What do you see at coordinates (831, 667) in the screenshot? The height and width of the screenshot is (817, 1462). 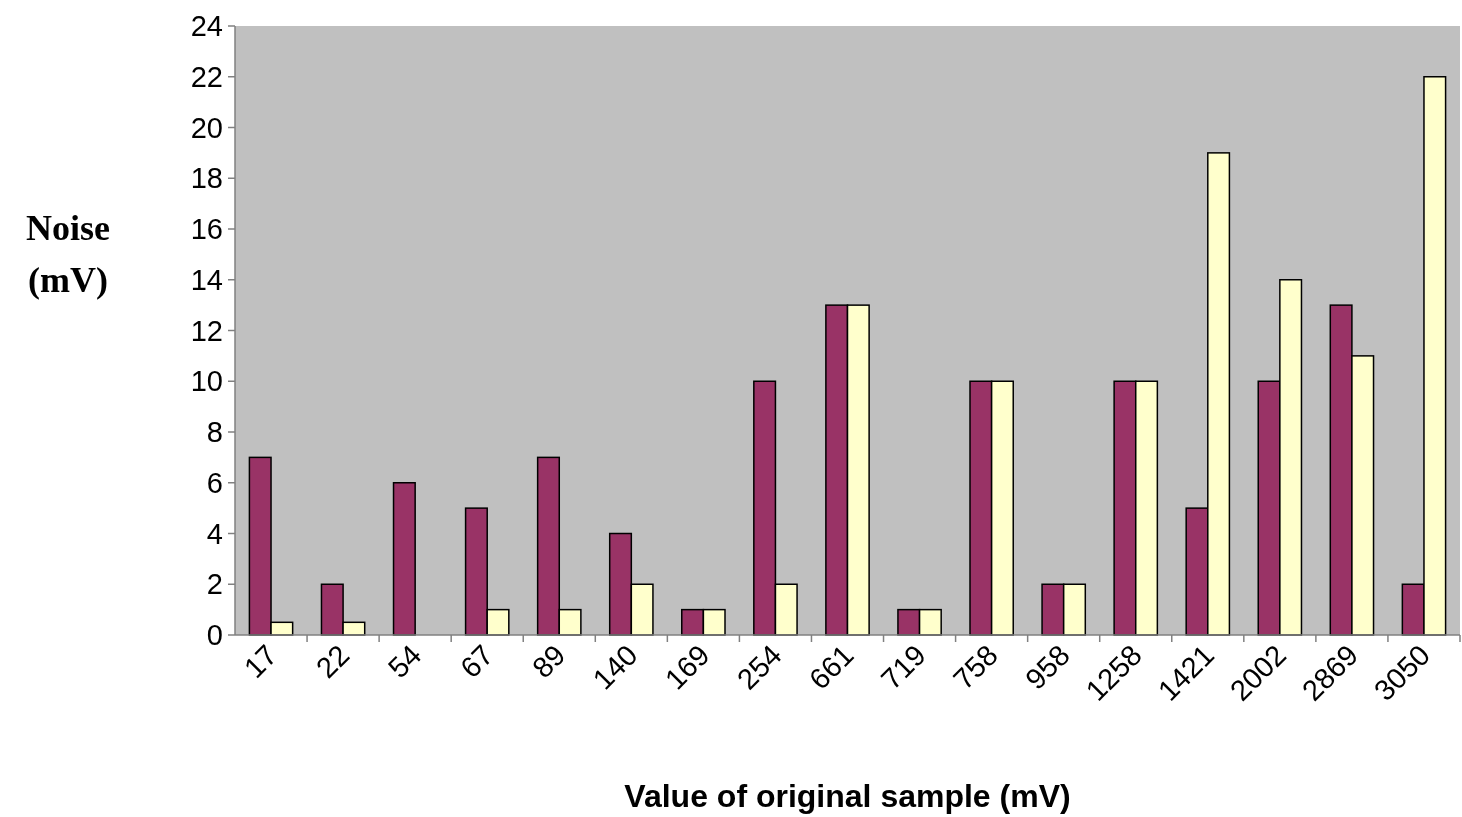 I see `x-tick-label: 661` at bounding box center [831, 667].